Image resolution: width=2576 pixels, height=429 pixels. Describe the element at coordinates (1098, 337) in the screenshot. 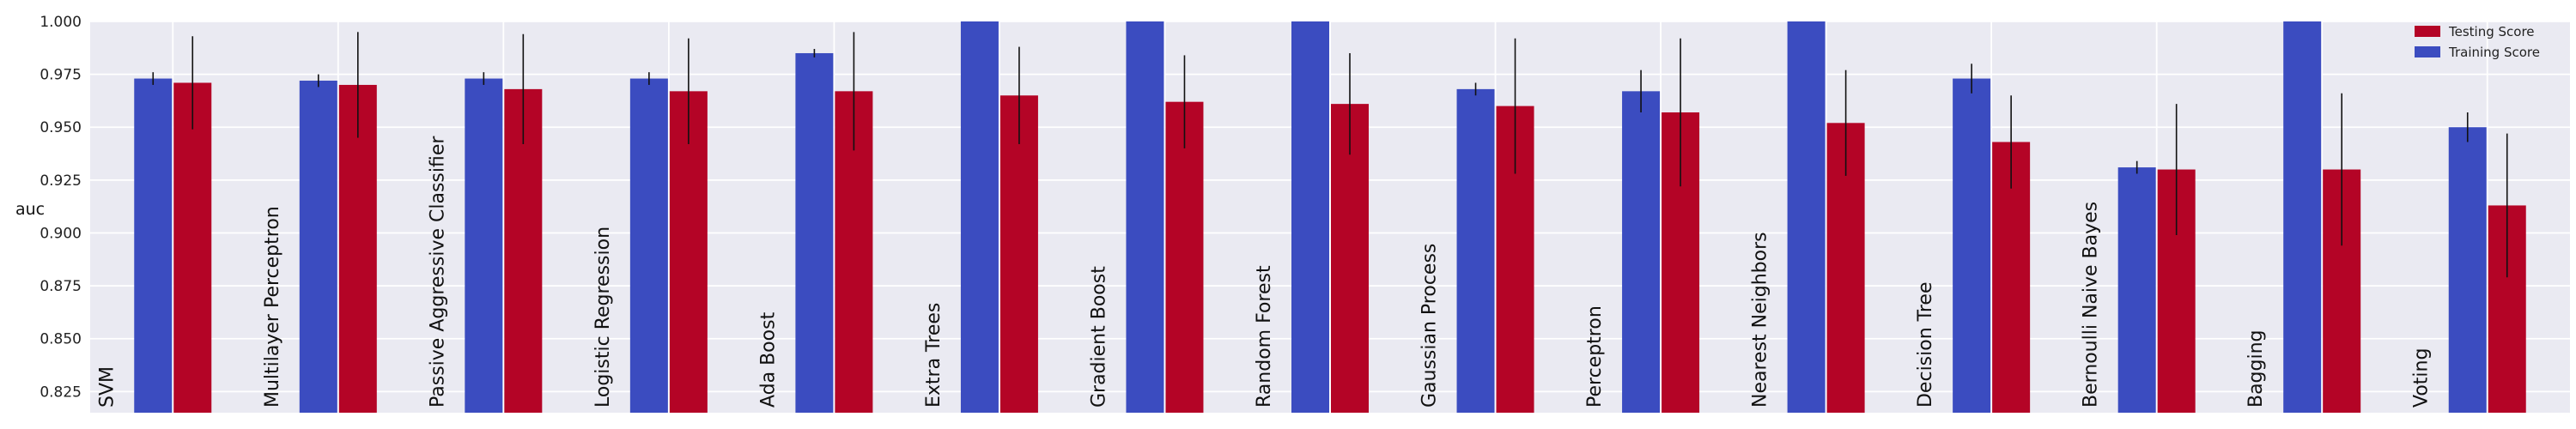

I see `category-label: Gradient Boost` at that location.